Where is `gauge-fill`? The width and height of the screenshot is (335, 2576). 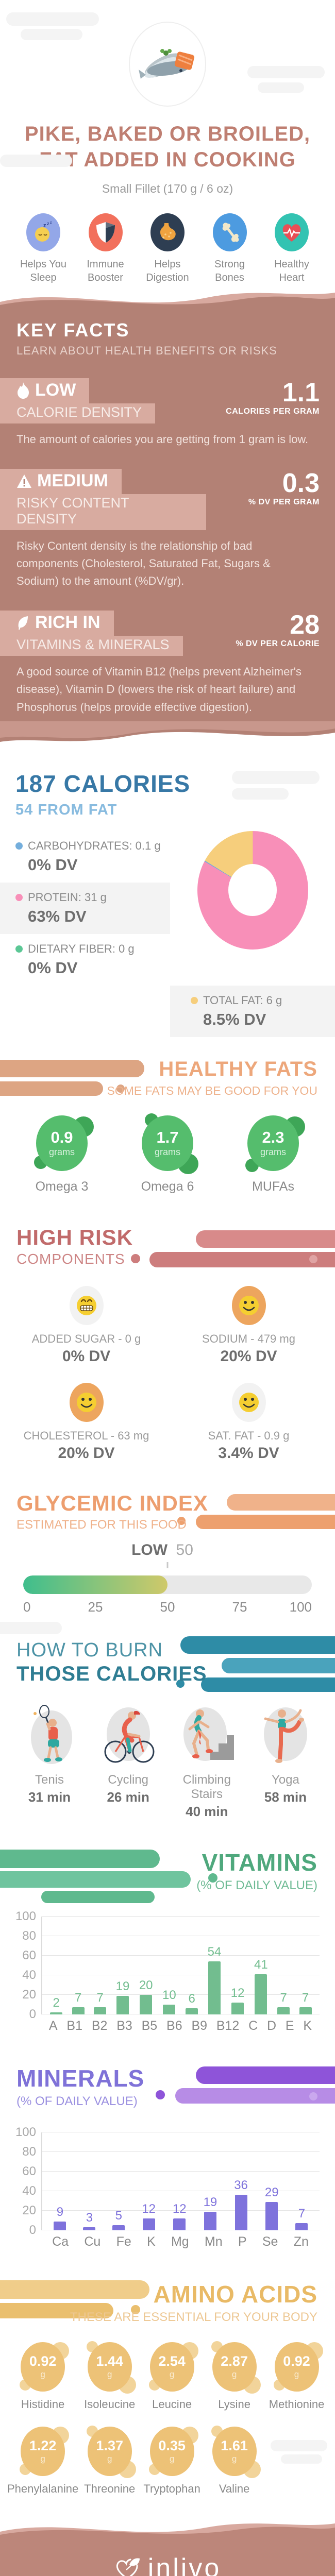 gauge-fill is located at coordinates (95, 1584).